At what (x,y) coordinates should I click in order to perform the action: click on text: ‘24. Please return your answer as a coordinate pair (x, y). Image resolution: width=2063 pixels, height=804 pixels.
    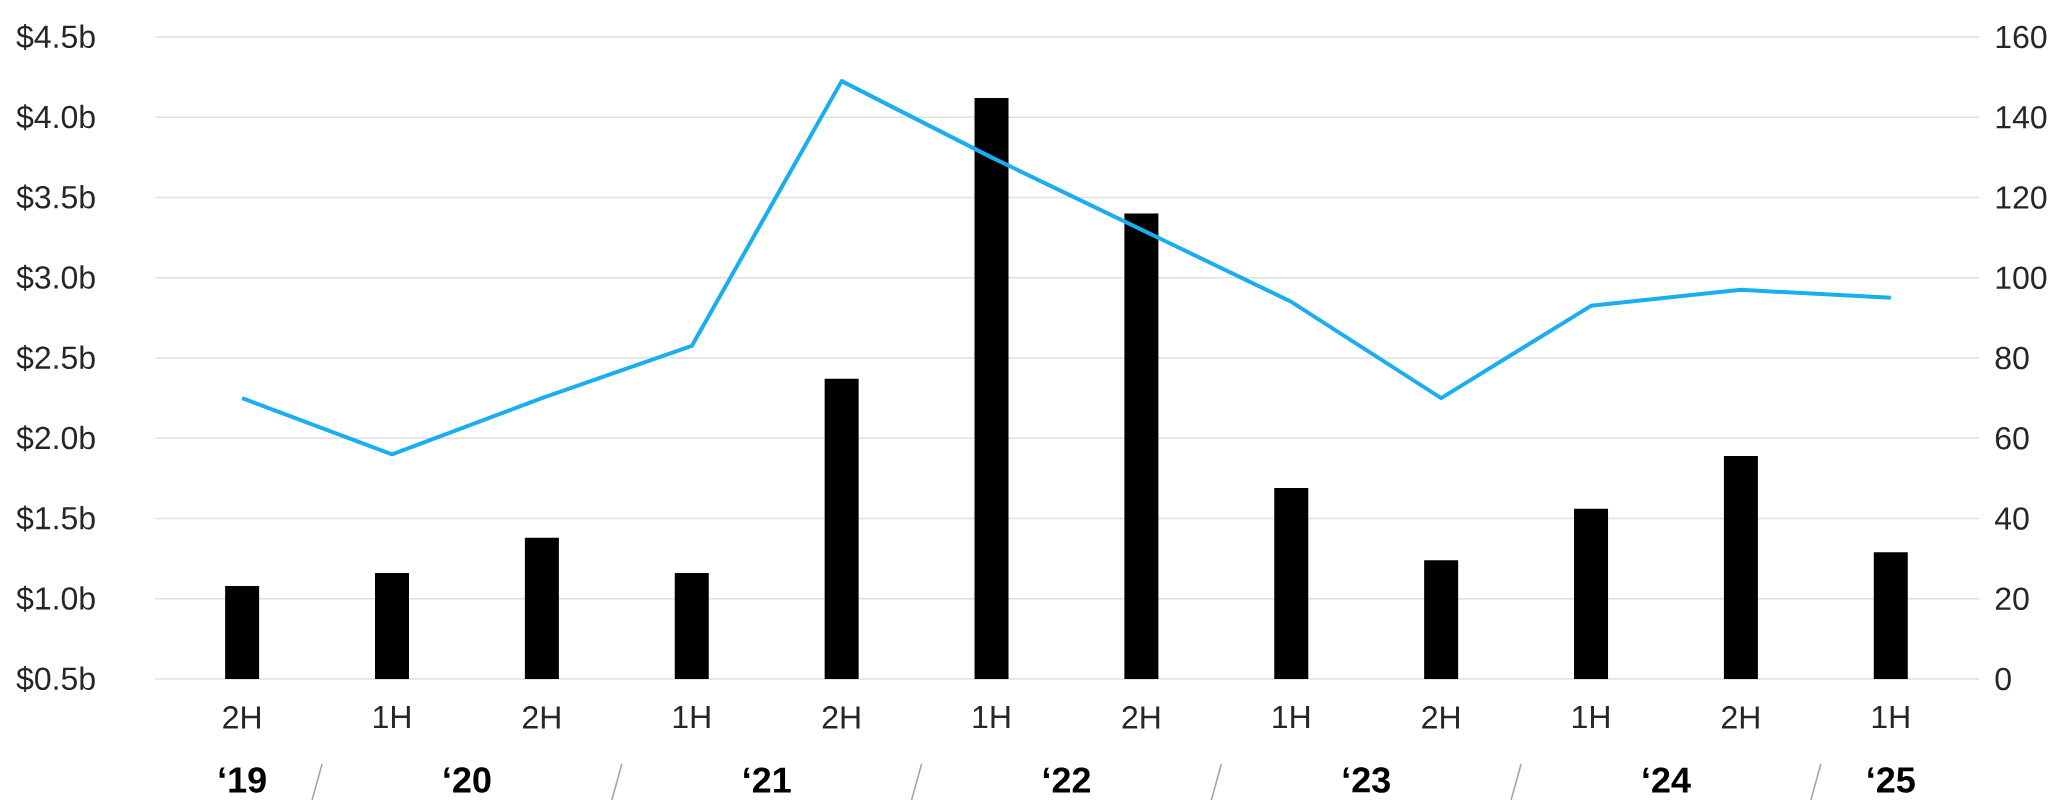
    Looking at the image, I should click on (1667, 780).